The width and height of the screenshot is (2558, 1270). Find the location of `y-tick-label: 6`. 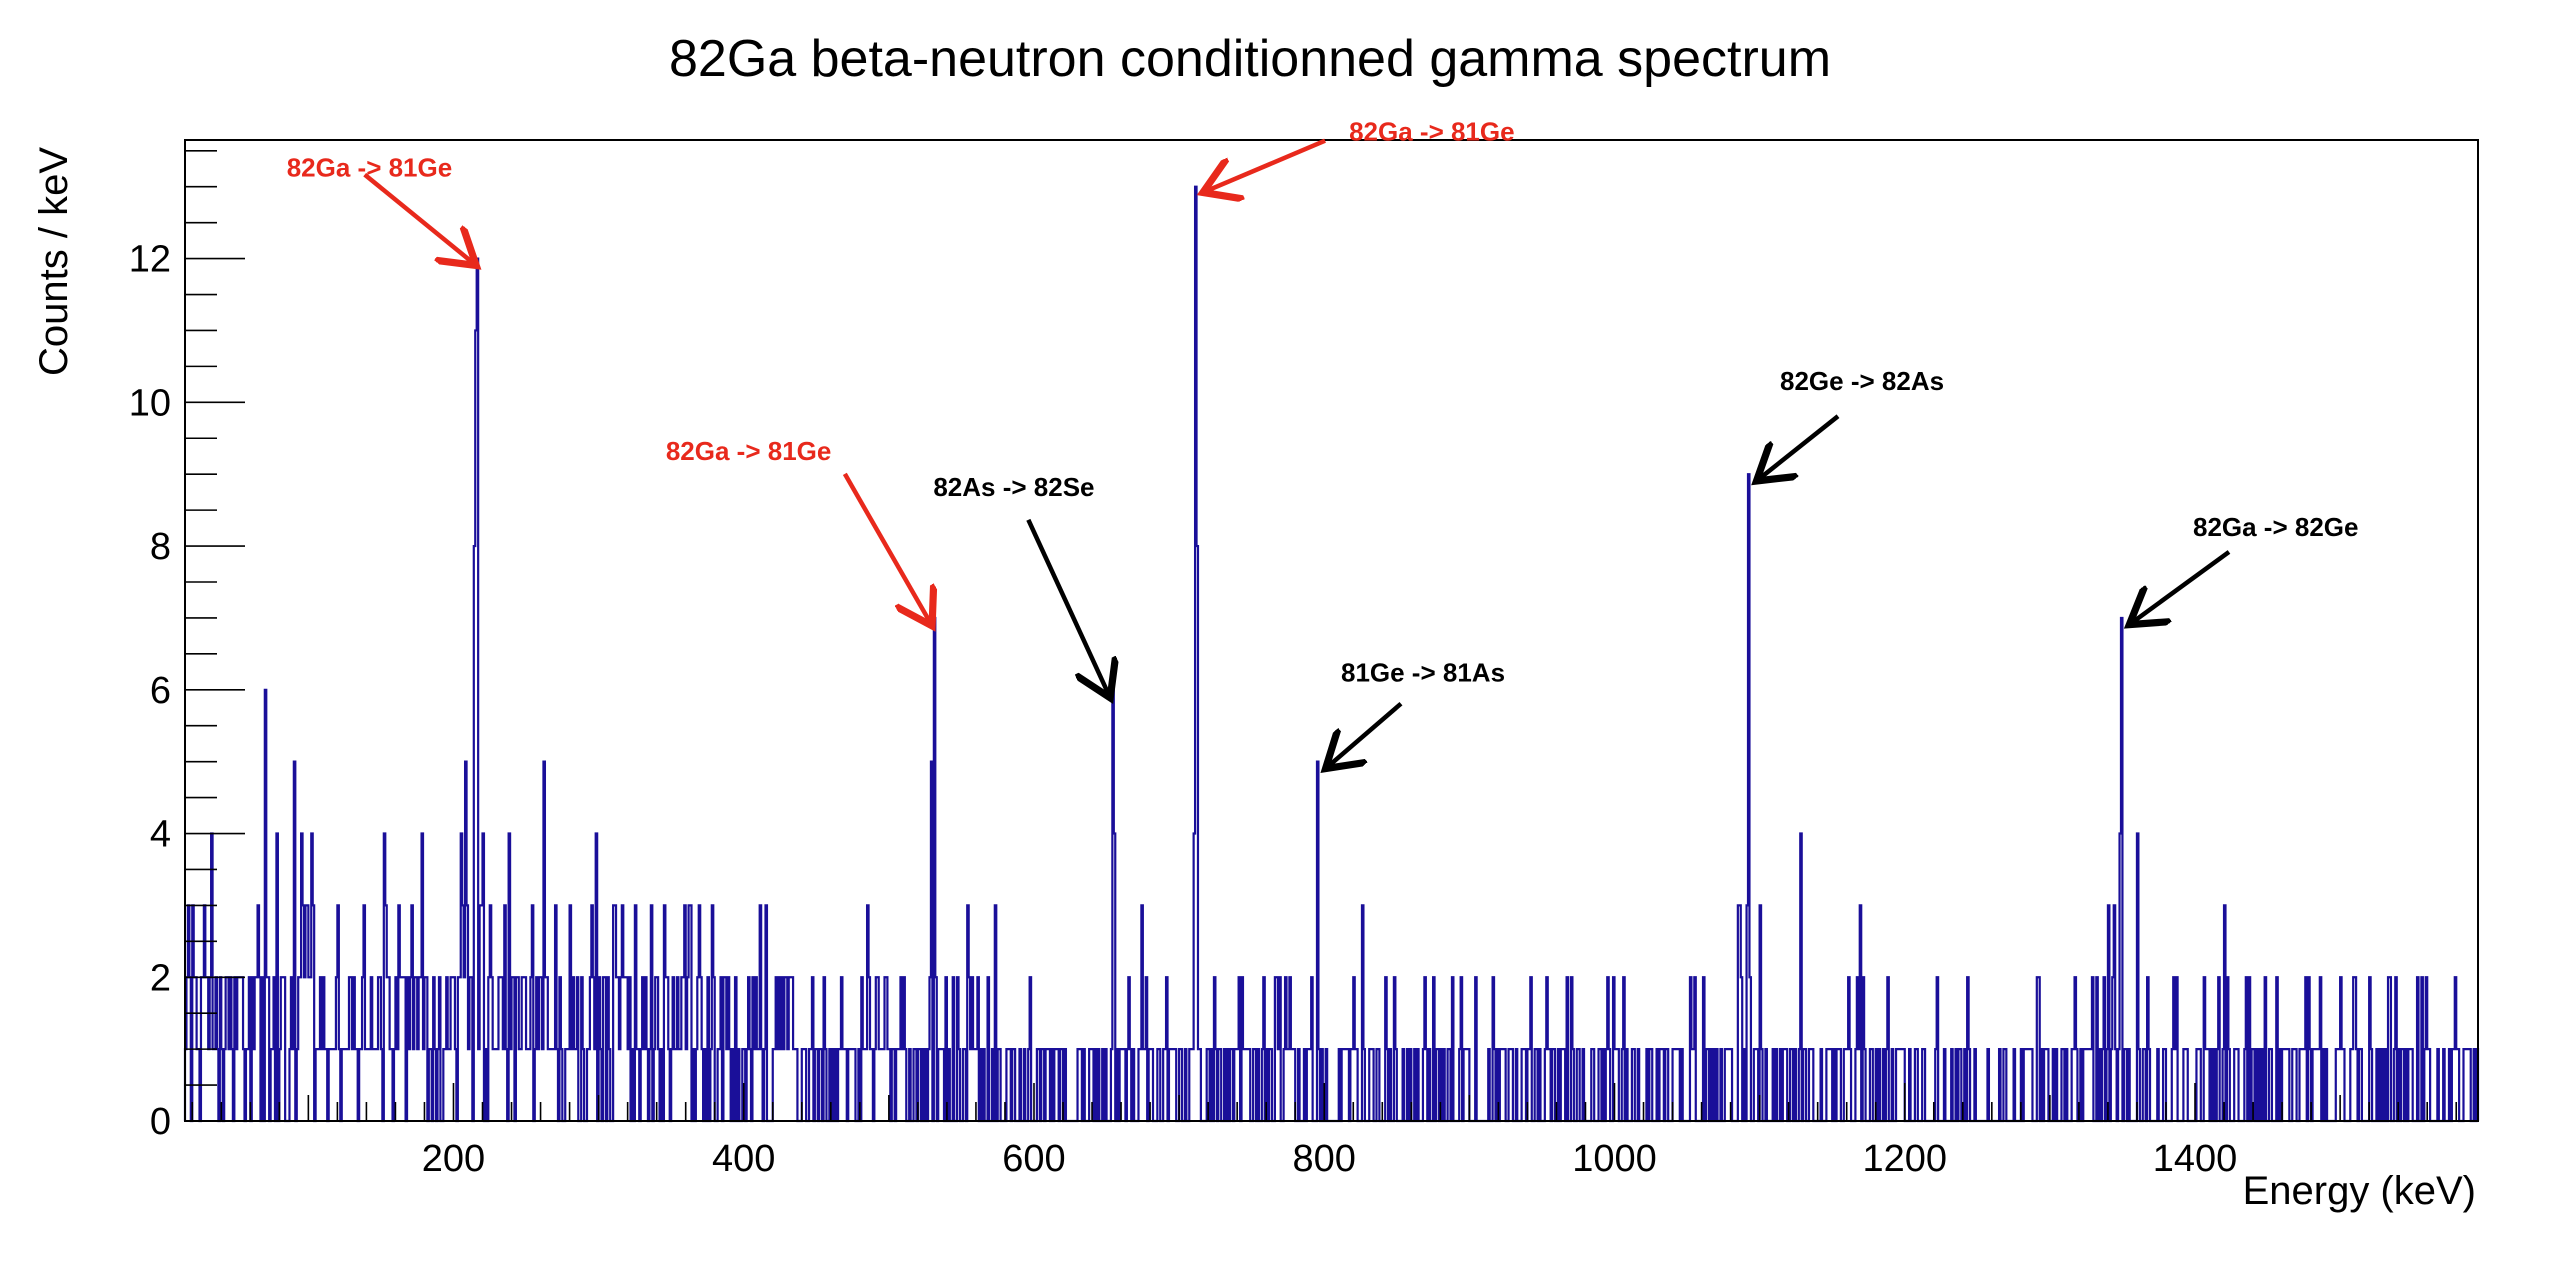

y-tick-label: 6 is located at coordinates (160, 691).